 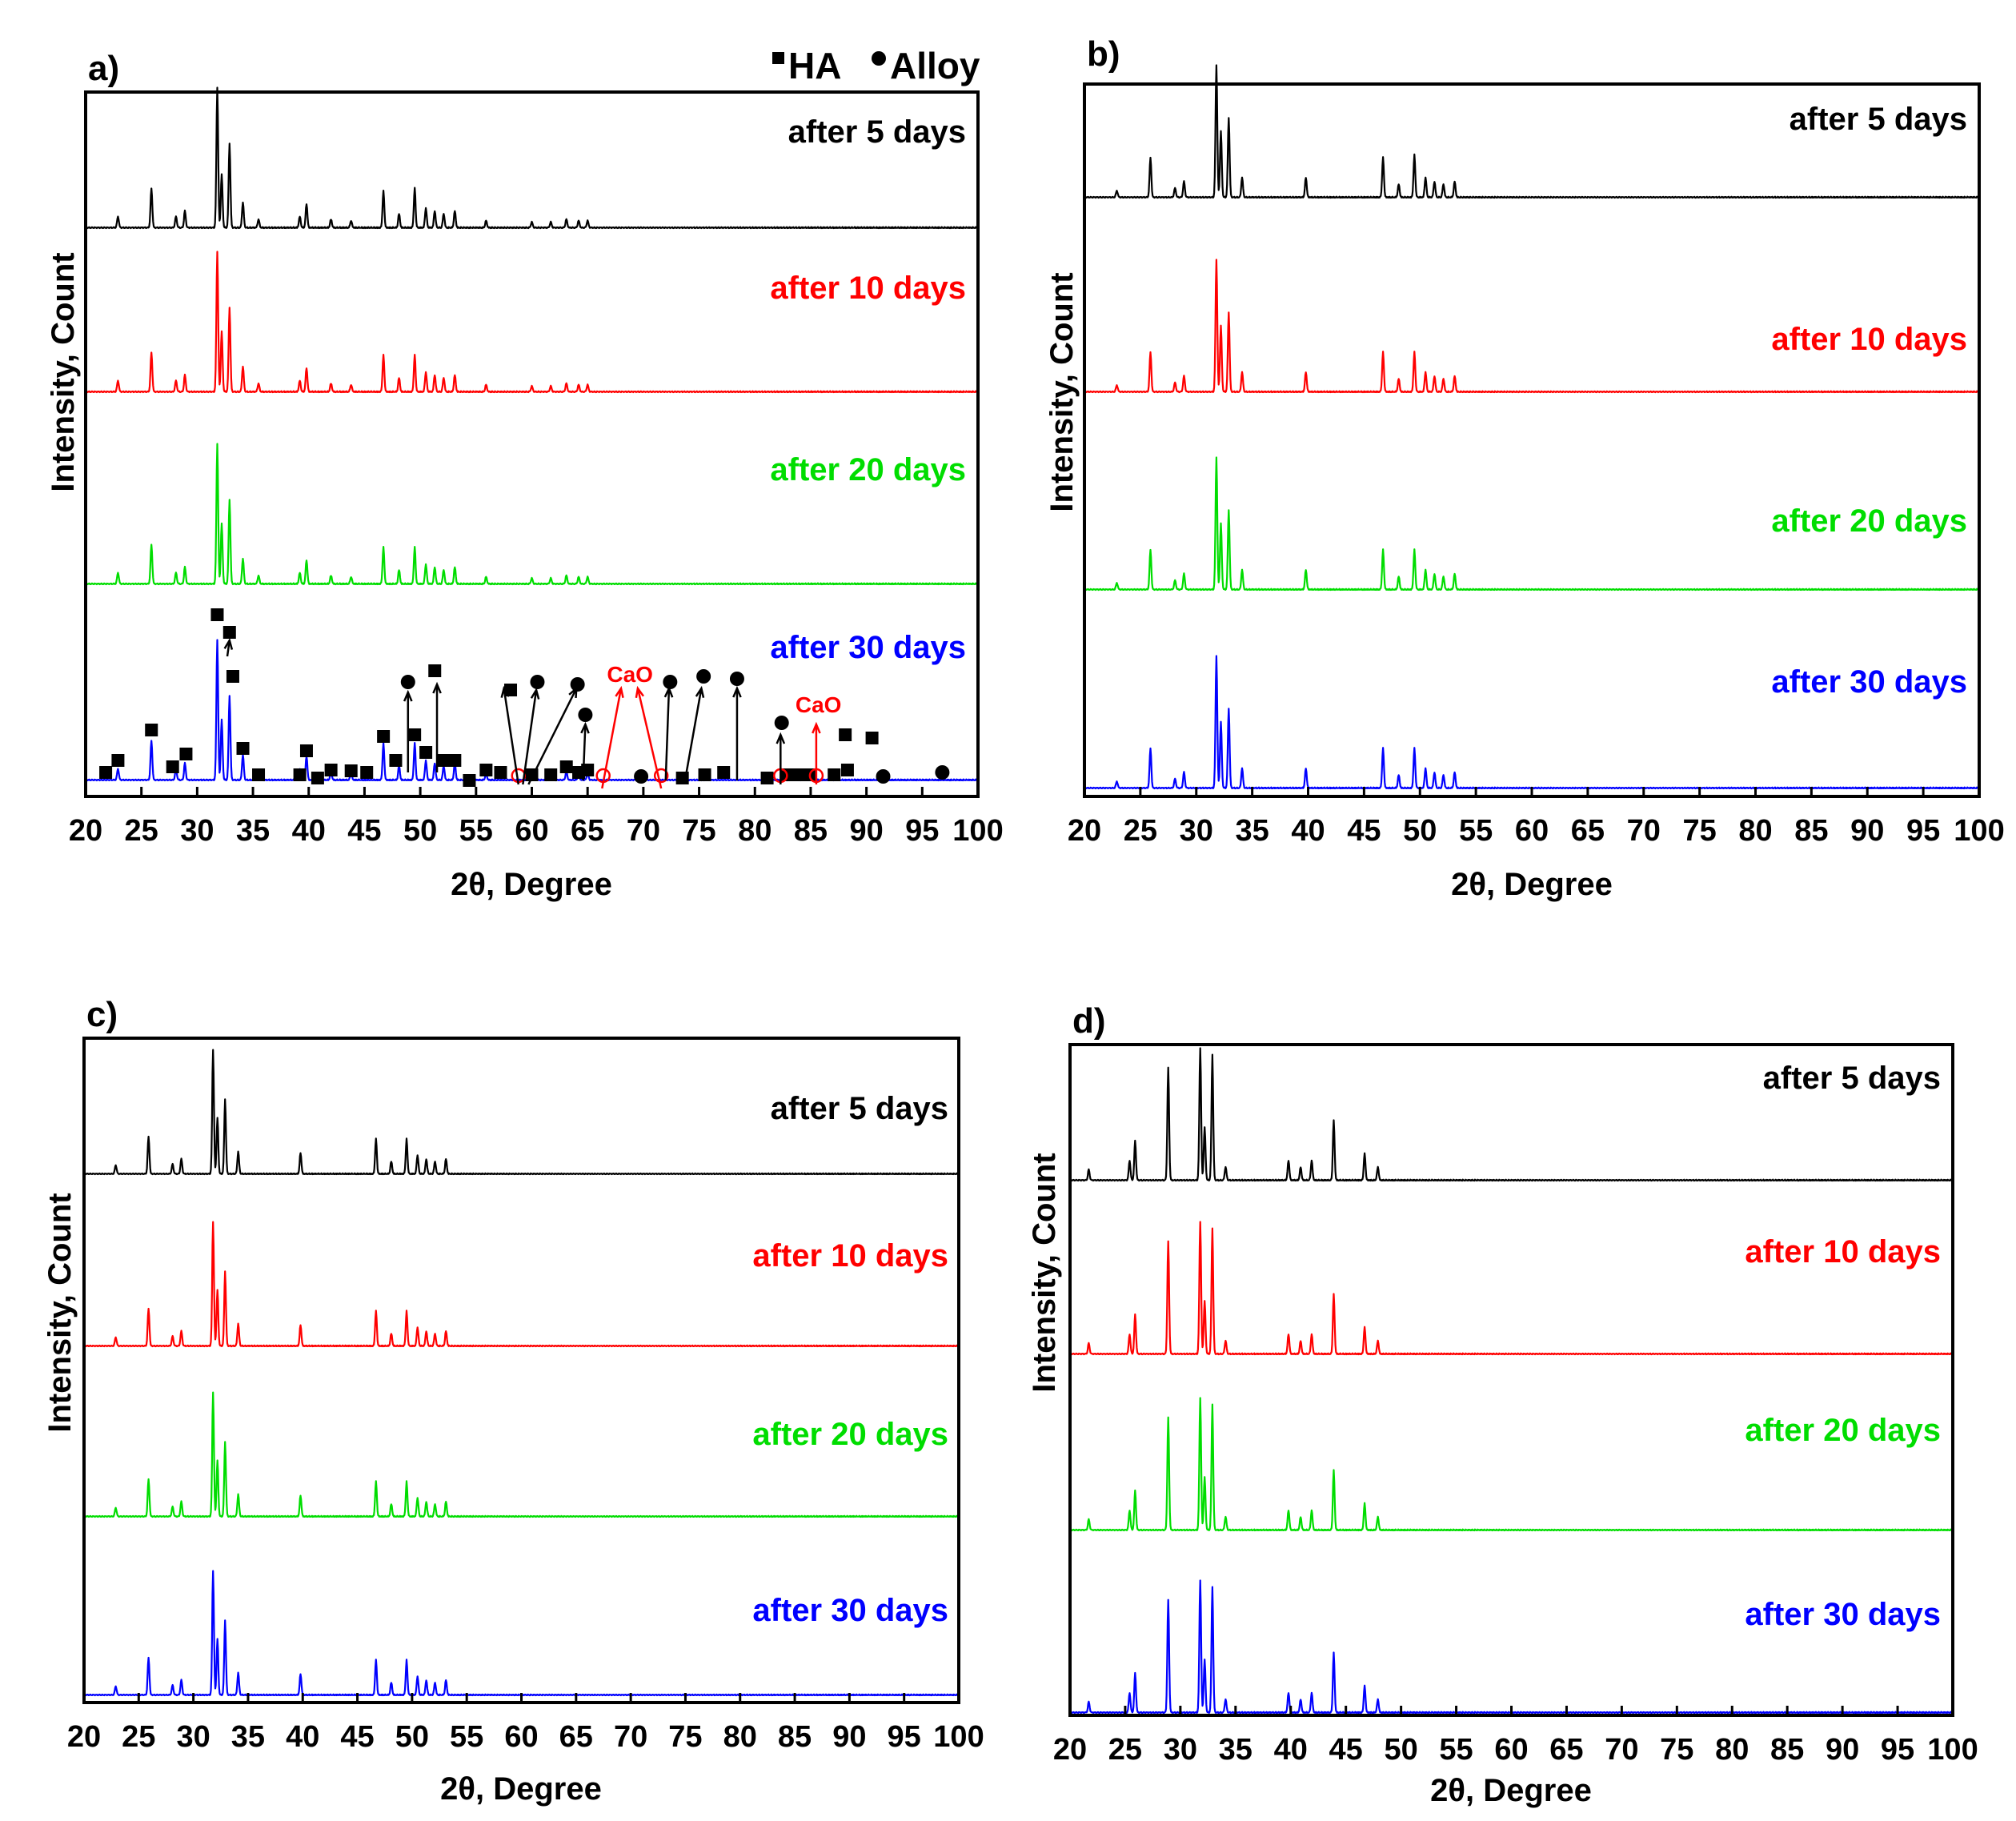 I want to click on x-tick-label: 25, so click(x=1125, y=1750).